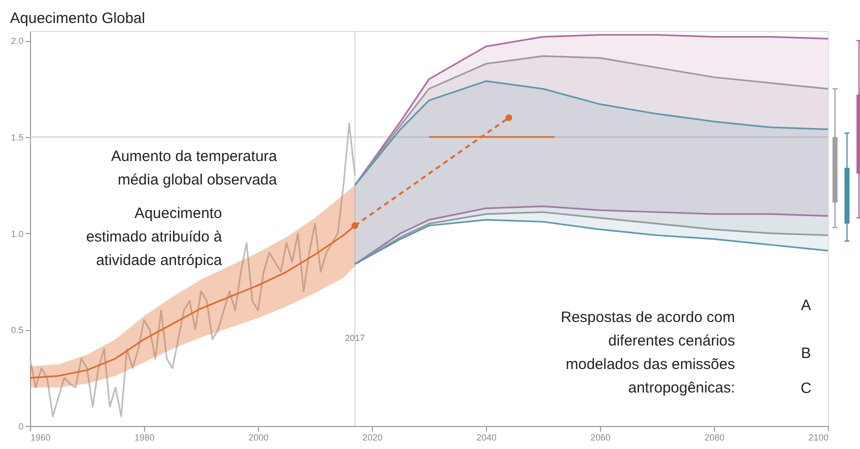 This screenshot has height=449, width=860. I want to click on x-tick-label: 2000, so click(258, 437).